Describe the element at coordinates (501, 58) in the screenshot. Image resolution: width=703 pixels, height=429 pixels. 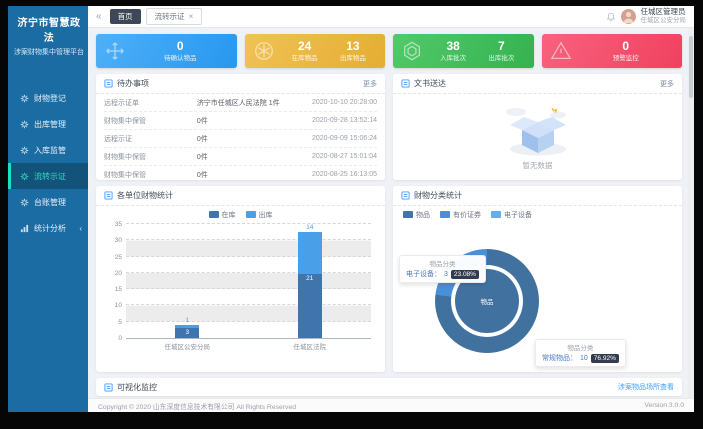
I see `stat-label: 出库批次` at that location.